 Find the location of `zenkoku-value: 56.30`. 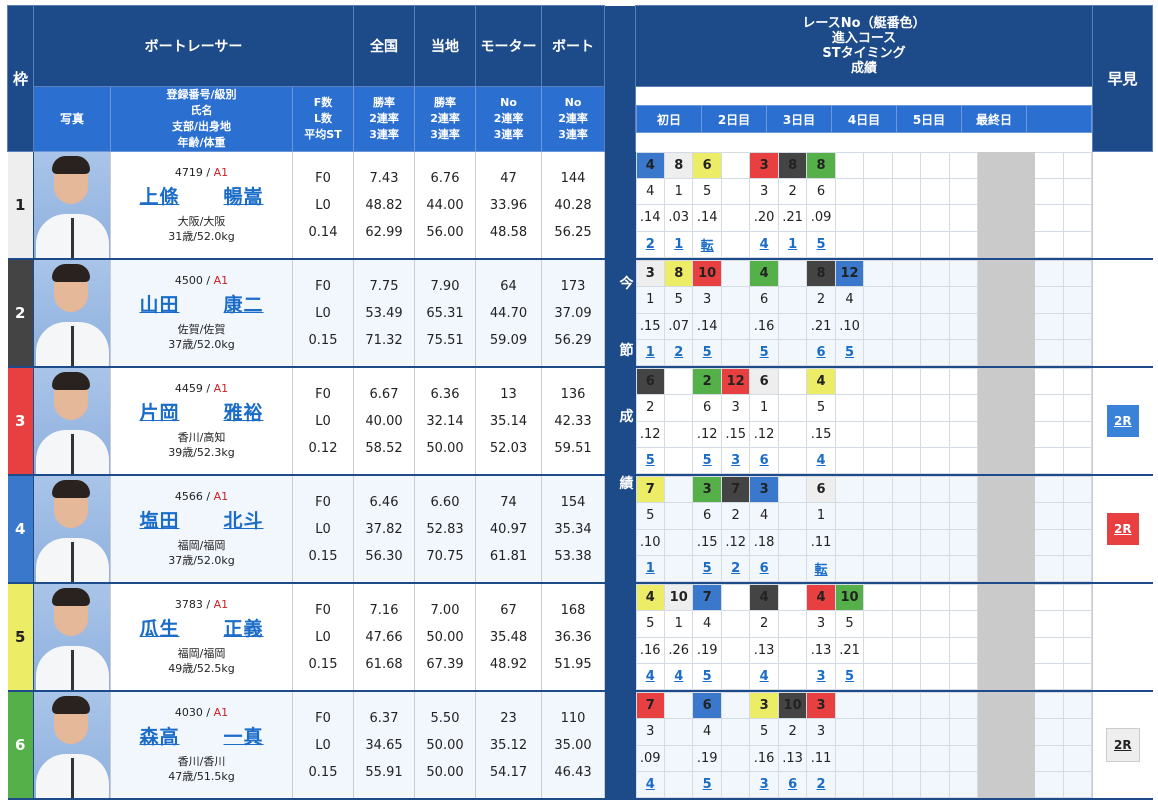

zenkoku-value: 56.30 is located at coordinates (384, 556).